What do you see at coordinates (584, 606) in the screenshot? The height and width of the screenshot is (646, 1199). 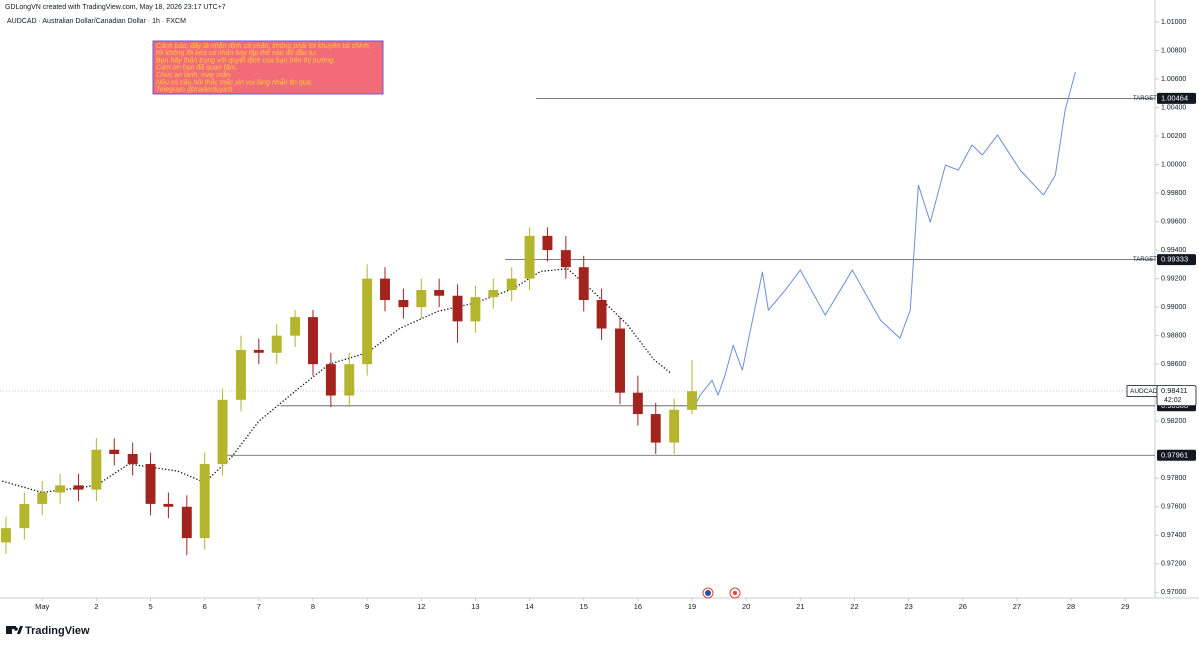 I see `x-tick-label: 15` at bounding box center [584, 606].